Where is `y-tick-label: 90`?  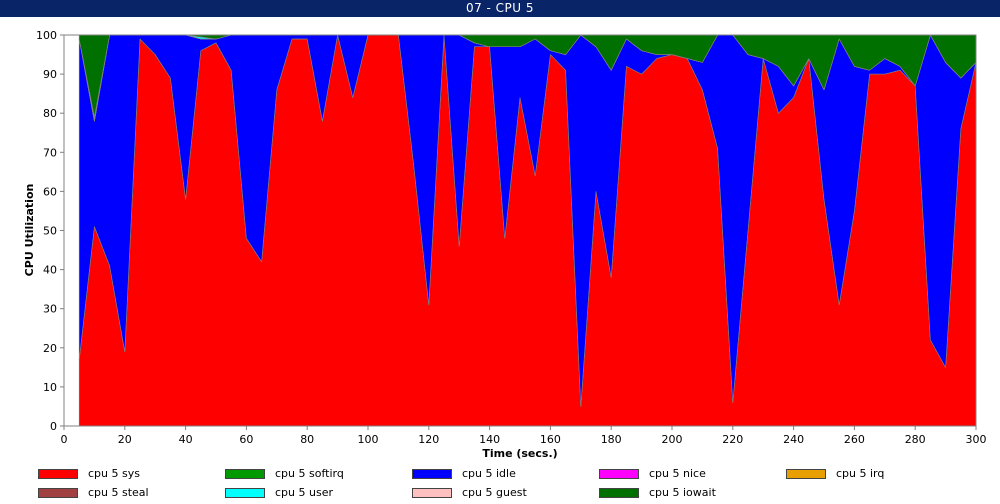
y-tick-label: 90 is located at coordinates (50, 74).